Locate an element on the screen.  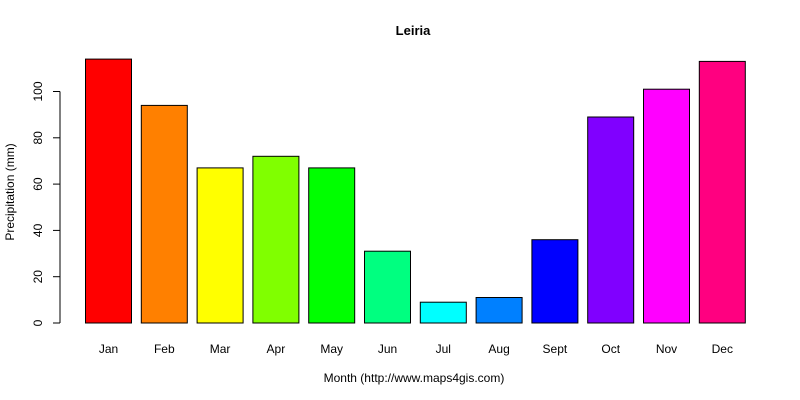
x-tick-label-dec: Dec is located at coordinates (722, 349).